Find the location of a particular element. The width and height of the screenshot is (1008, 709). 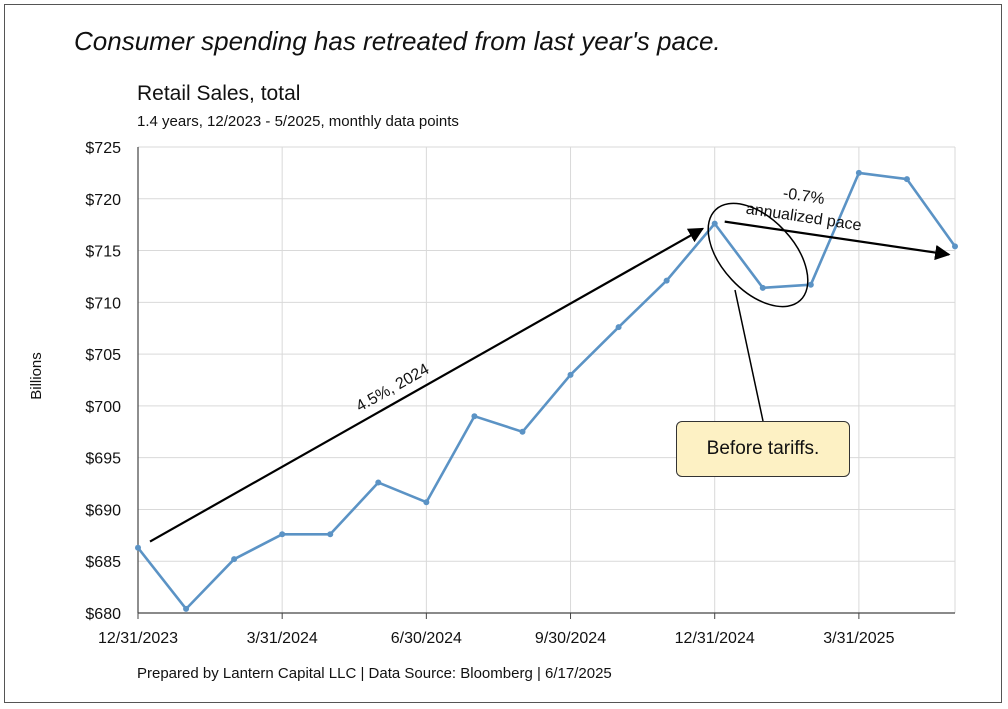

x-tick-label: 9/30/2024 is located at coordinates (570, 638).